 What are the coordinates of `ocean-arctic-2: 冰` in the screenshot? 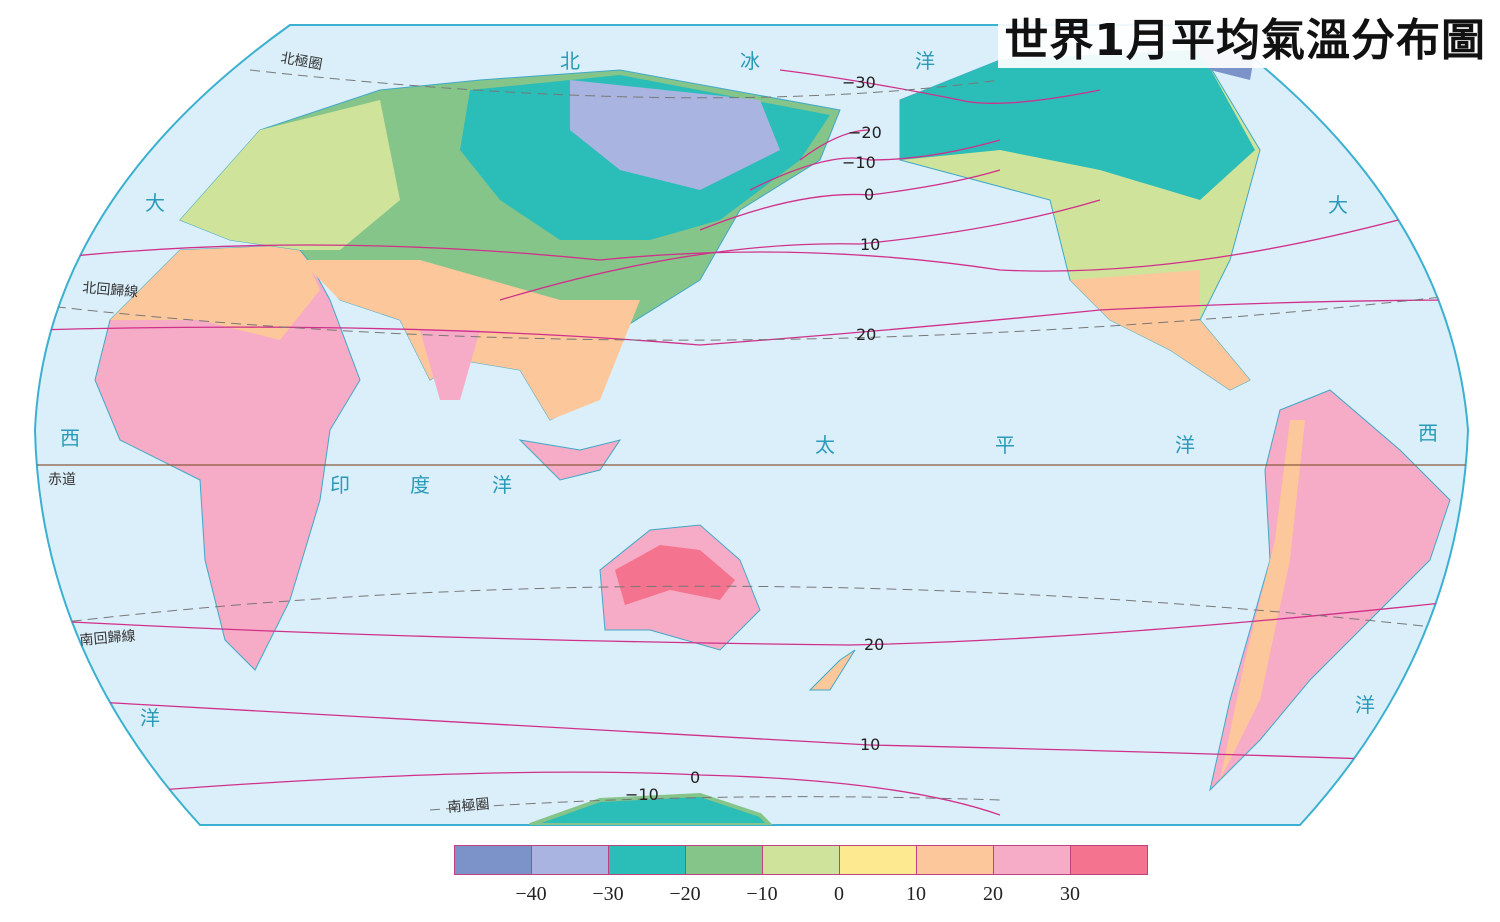 It's located at (750, 61).